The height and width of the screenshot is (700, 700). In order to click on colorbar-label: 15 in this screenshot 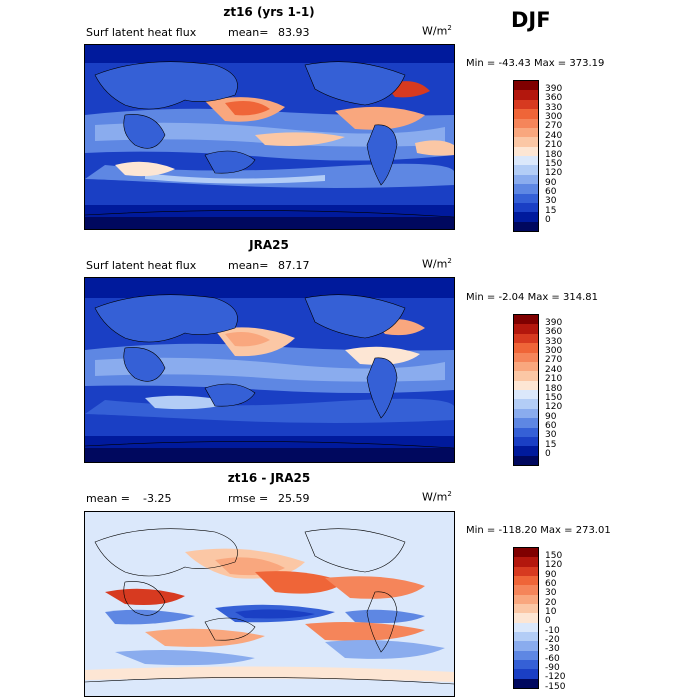, I will do `click(551, 210)`.